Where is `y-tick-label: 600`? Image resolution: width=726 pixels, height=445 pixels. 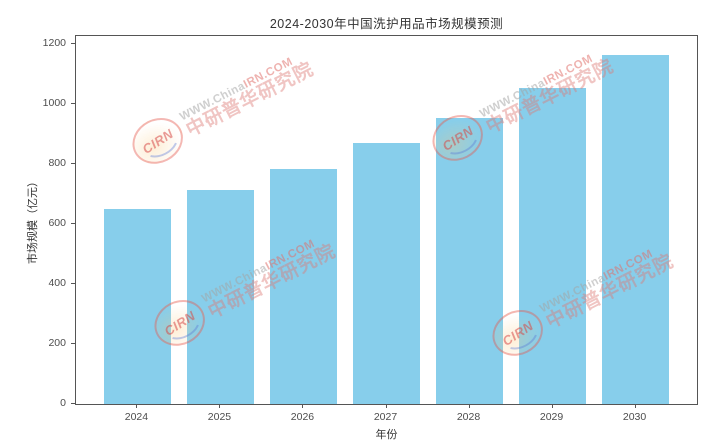 y-tick-label: 600 is located at coordinates (57, 223).